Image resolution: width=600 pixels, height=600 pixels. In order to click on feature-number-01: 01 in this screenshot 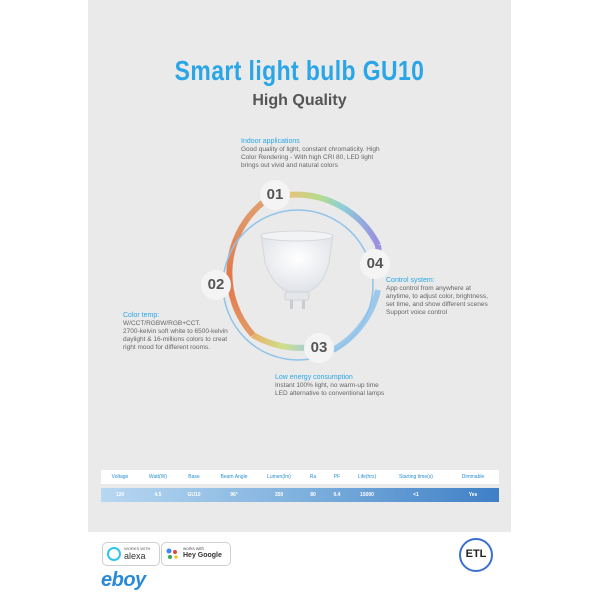, I will do `click(275, 195)`.